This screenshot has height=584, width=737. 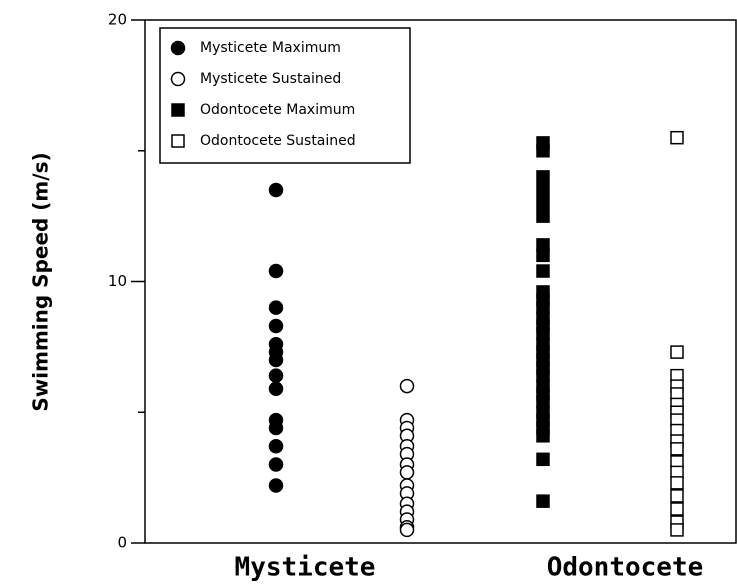 I want to click on x-tick-label: Mysticete, so click(x=305, y=568).